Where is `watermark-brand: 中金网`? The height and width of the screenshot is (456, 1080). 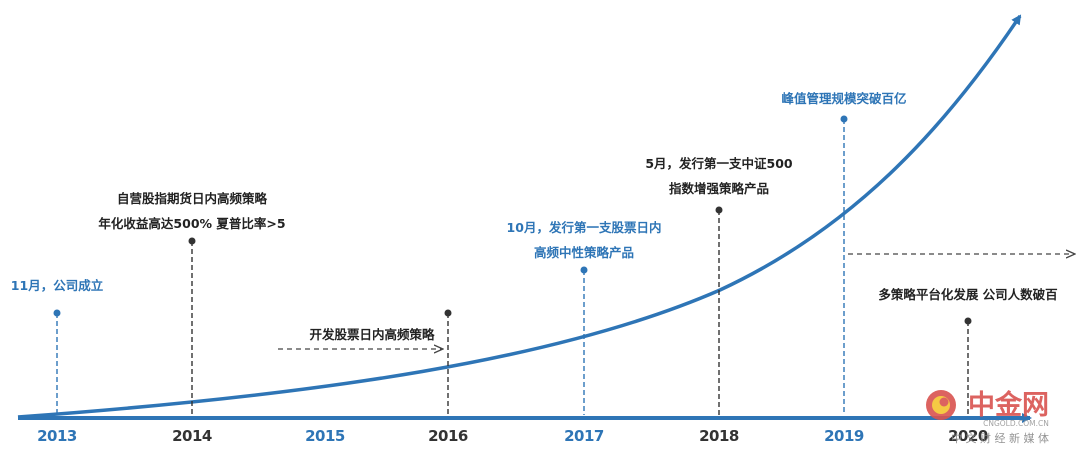
watermark-brand: 中金网 is located at coordinates (1008, 405).